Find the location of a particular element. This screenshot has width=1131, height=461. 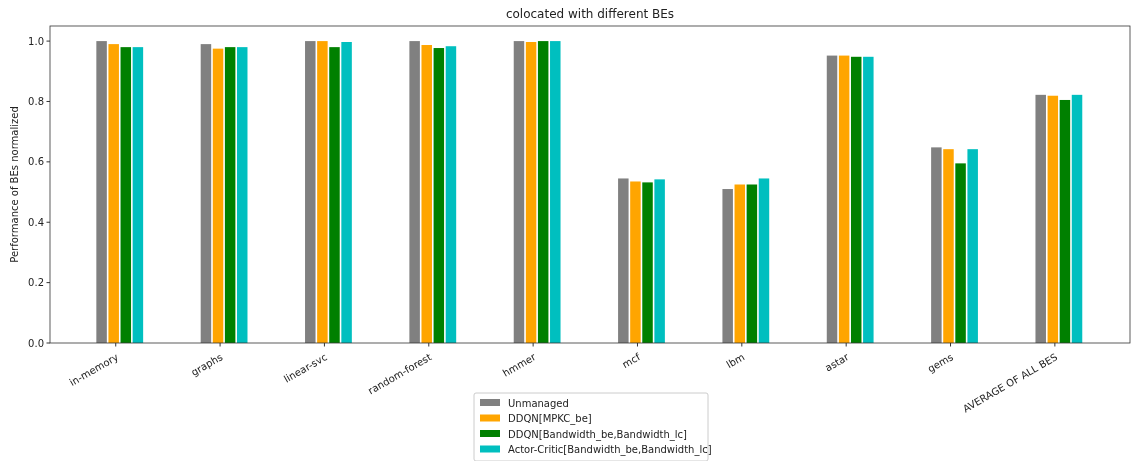

y-tick-label: 0.8 is located at coordinates (36, 101).